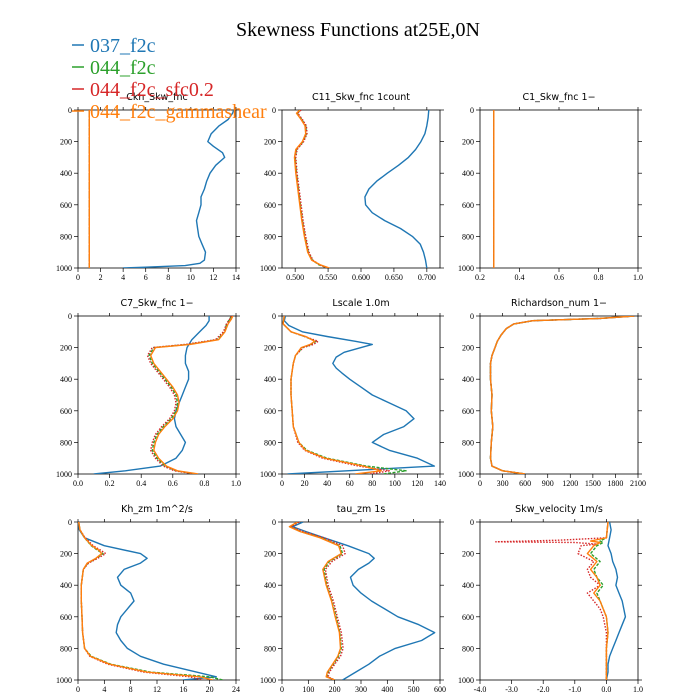 This screenshot has width=700, height=700. Describe the element at coordinates (123, 277) in the screenshot. I see `x-tick-label: 4` at that location.